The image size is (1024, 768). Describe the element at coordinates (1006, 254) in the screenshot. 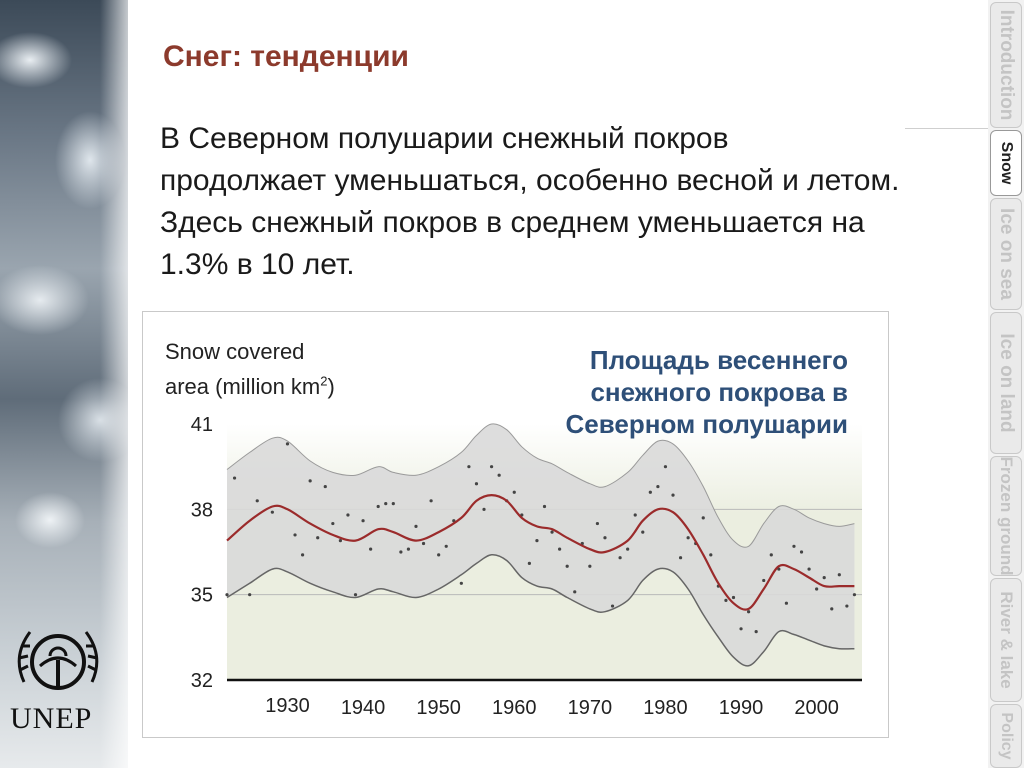

I see `tab-ice-on-sea: Ice on sea` at that location.